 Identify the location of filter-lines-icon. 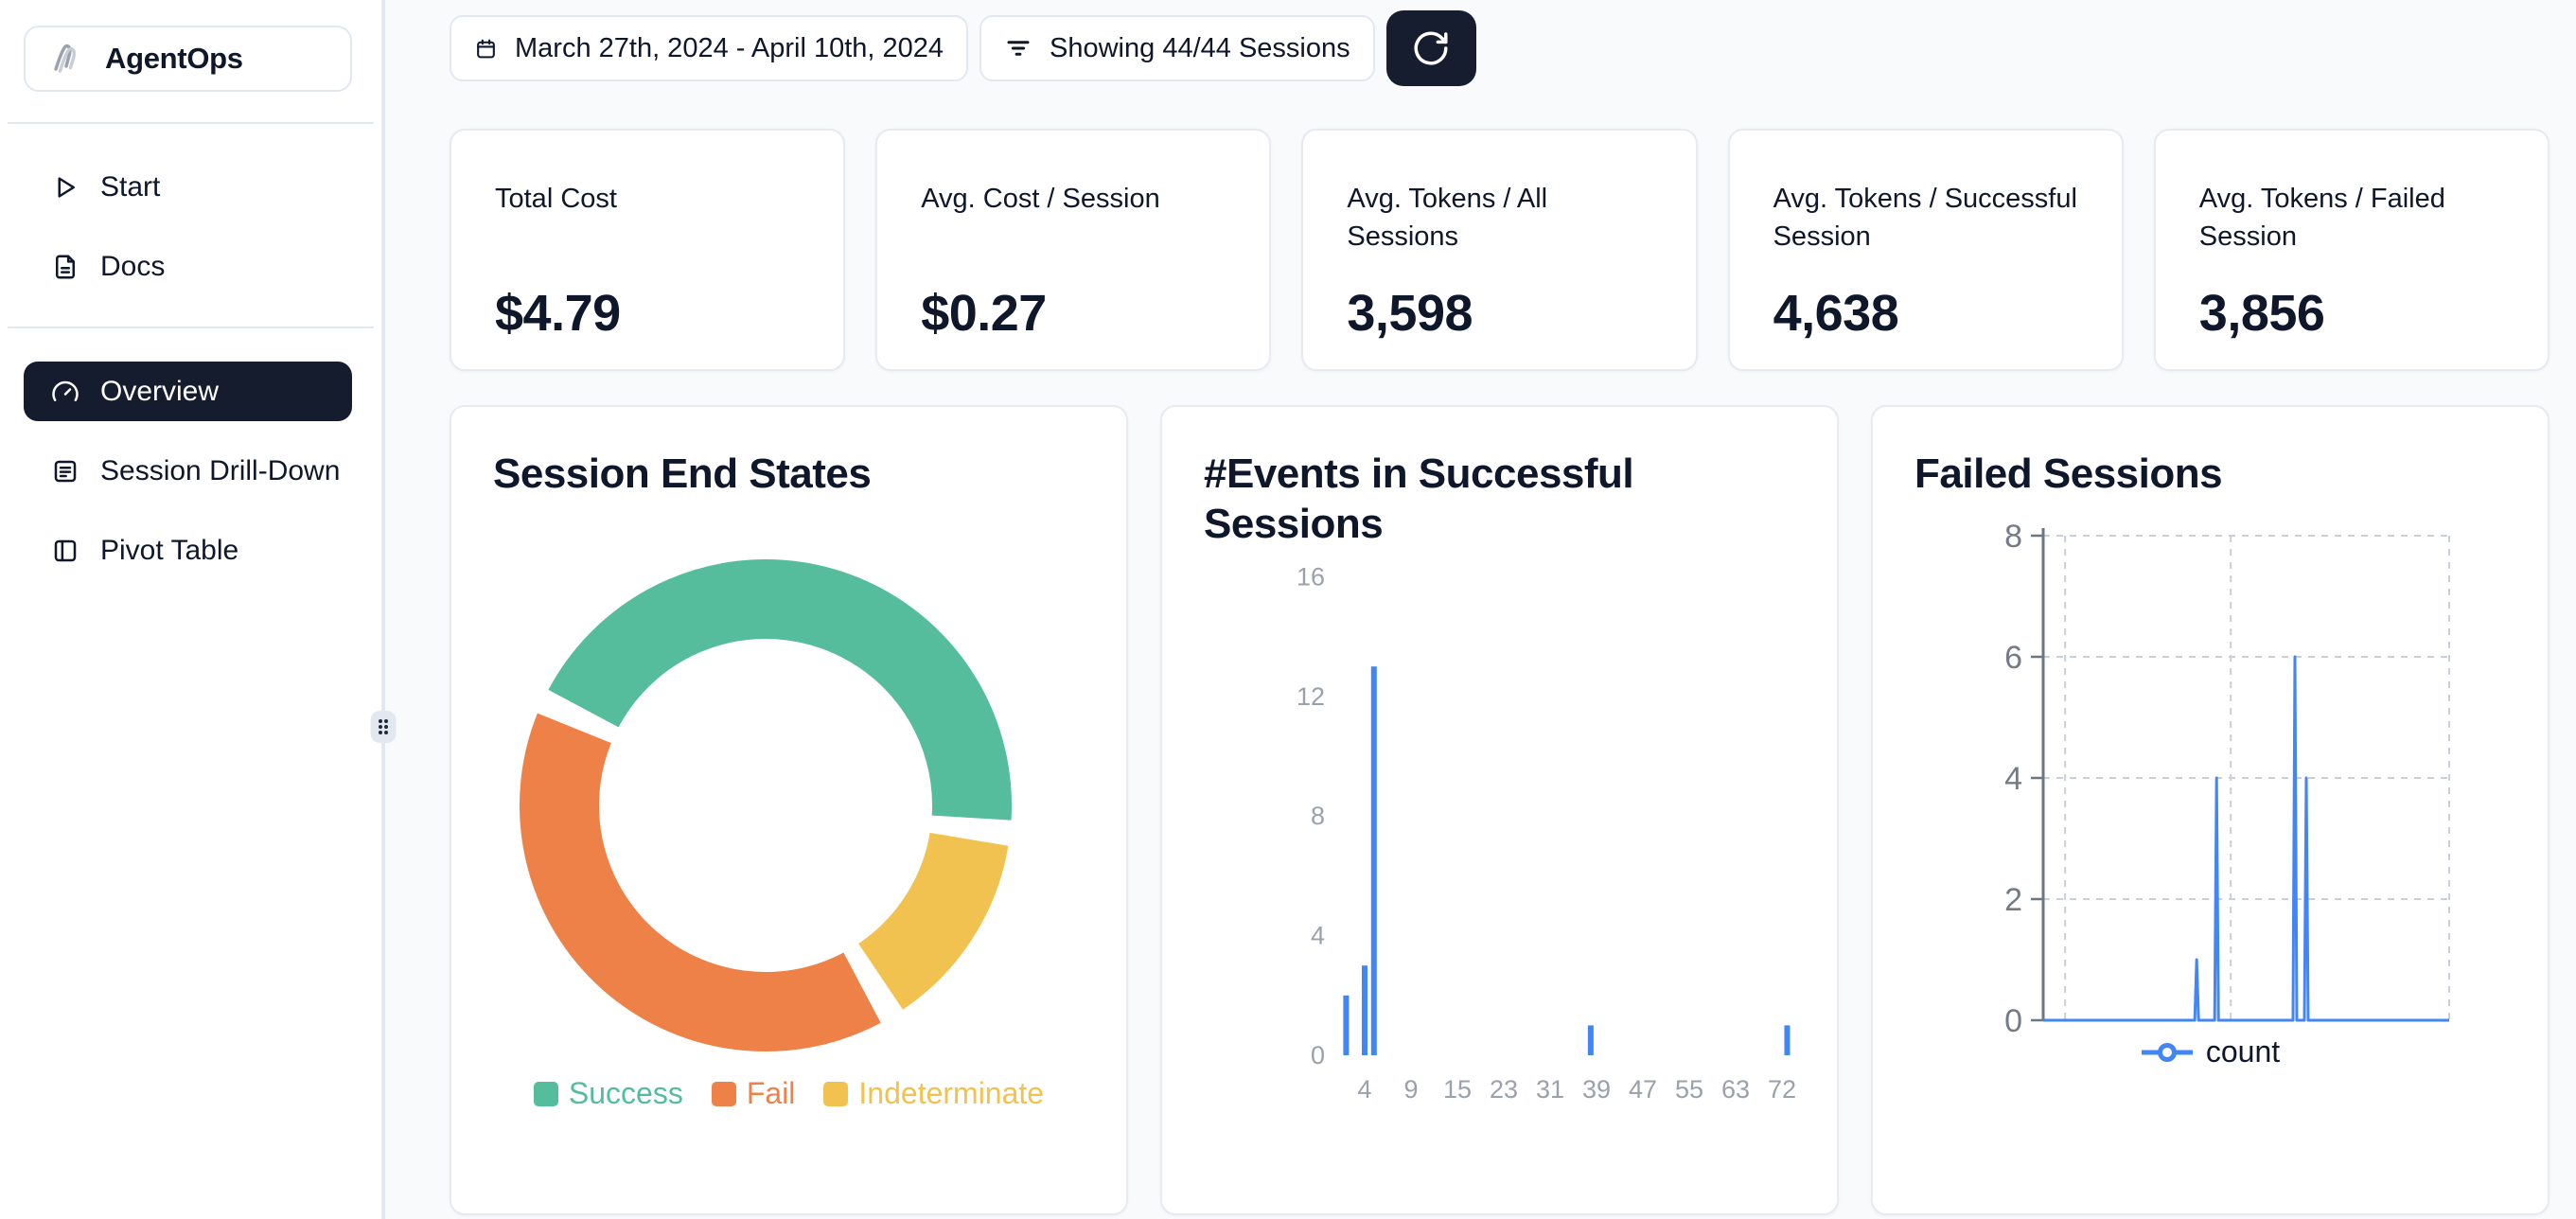
(1018, 48).